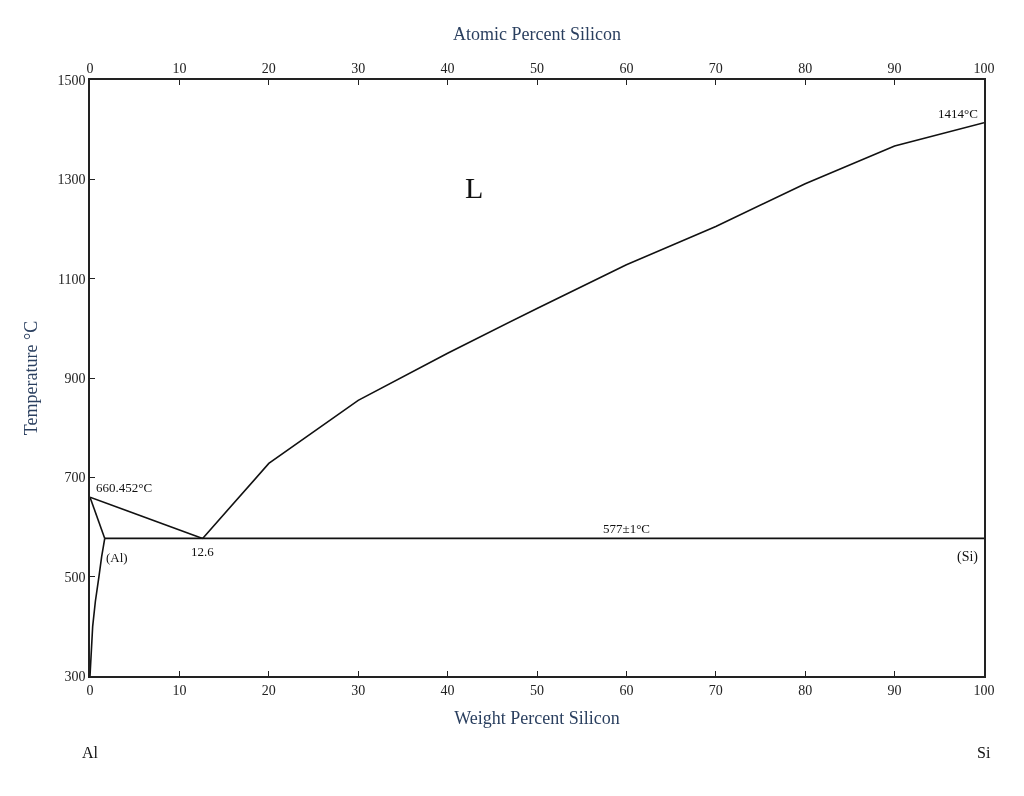 The width and height of the screenshot is (1024, 796). What do you see at coordinates (71, 180) in the screenshot?
I see `y-tick-label: 1300` at bounding box center [71, 180].